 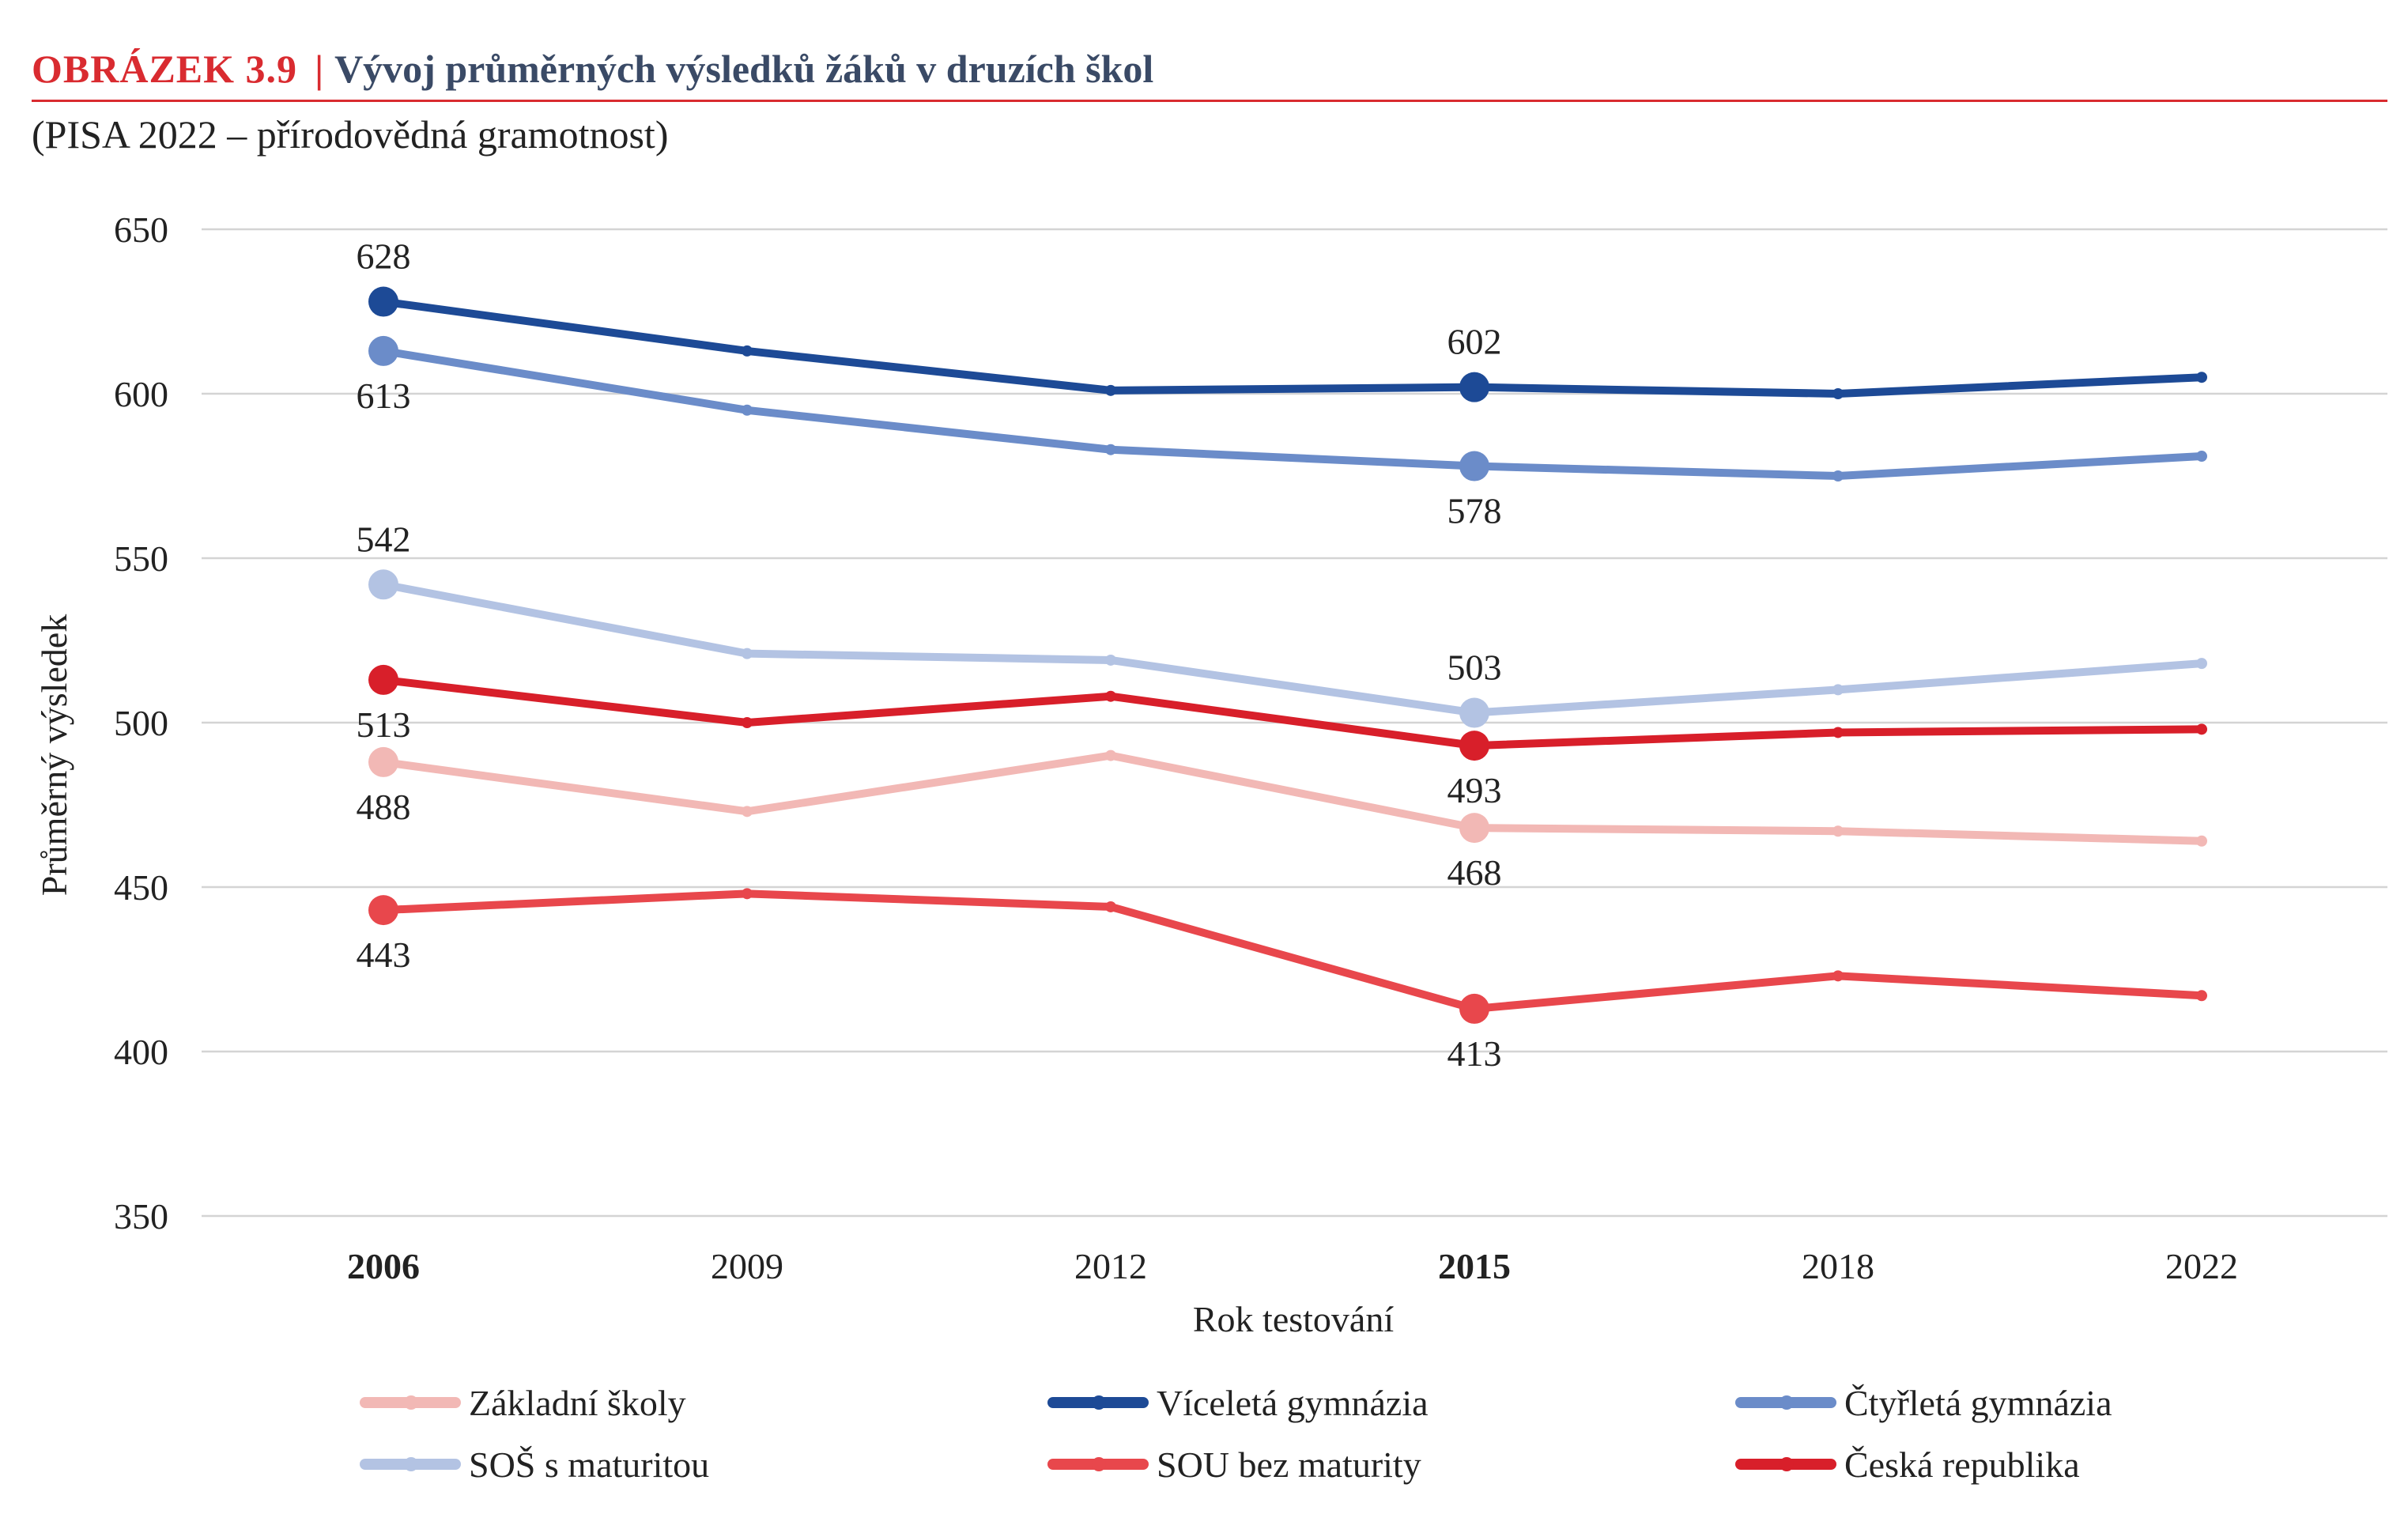 I want to click on x-tick-label-2006: 2006, so click(x=383, y=1266).